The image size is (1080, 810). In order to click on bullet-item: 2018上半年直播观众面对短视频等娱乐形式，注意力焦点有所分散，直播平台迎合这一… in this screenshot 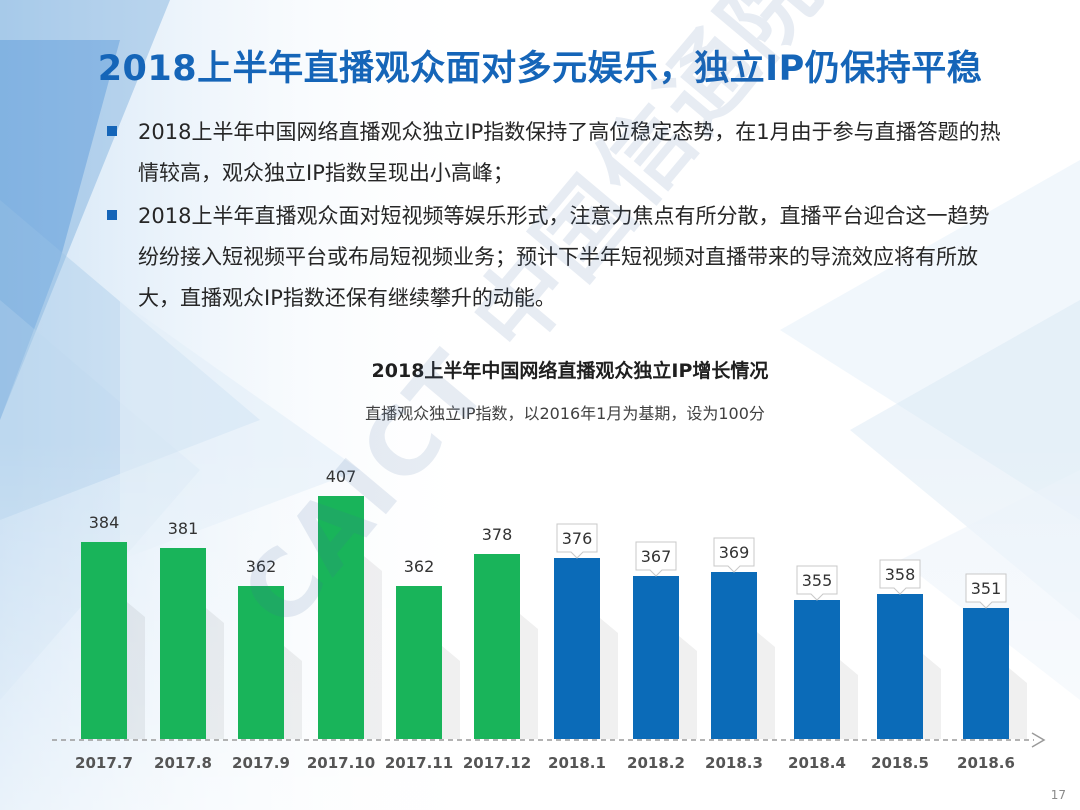, I will do `click(554, 257)`.